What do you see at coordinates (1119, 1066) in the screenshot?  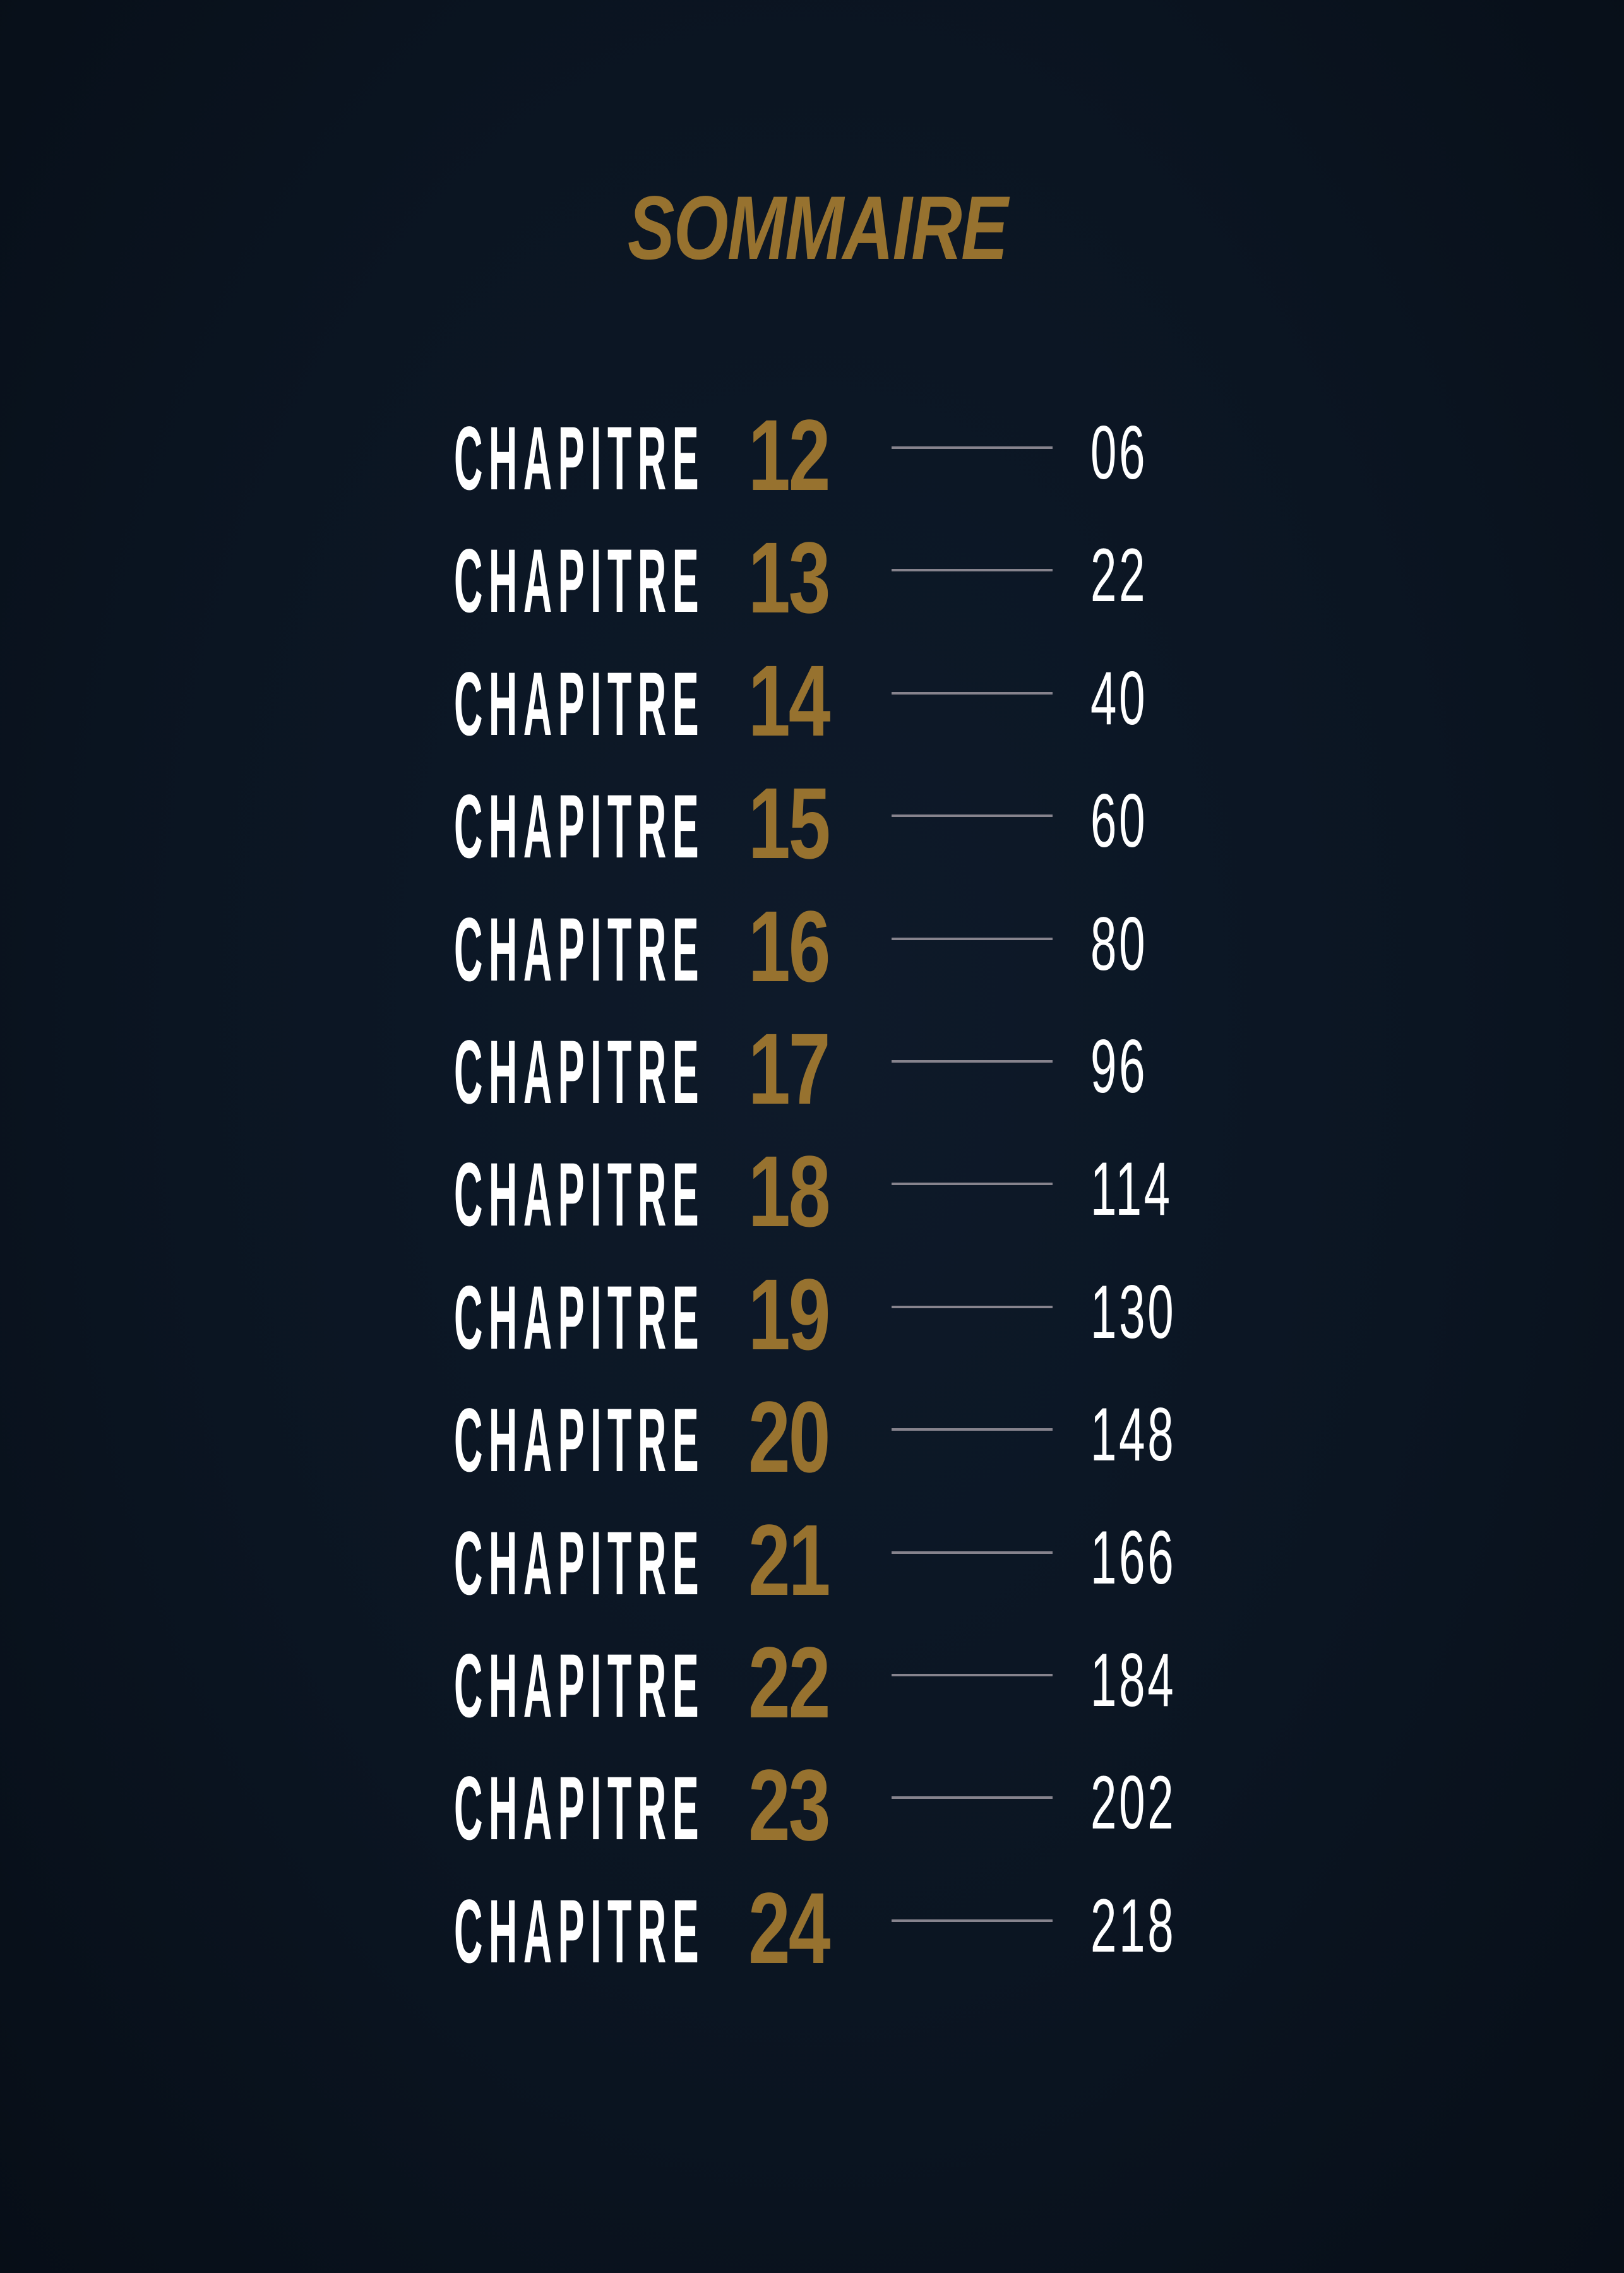 I see `page-number: 96` at bounding box center [1119, 1066].